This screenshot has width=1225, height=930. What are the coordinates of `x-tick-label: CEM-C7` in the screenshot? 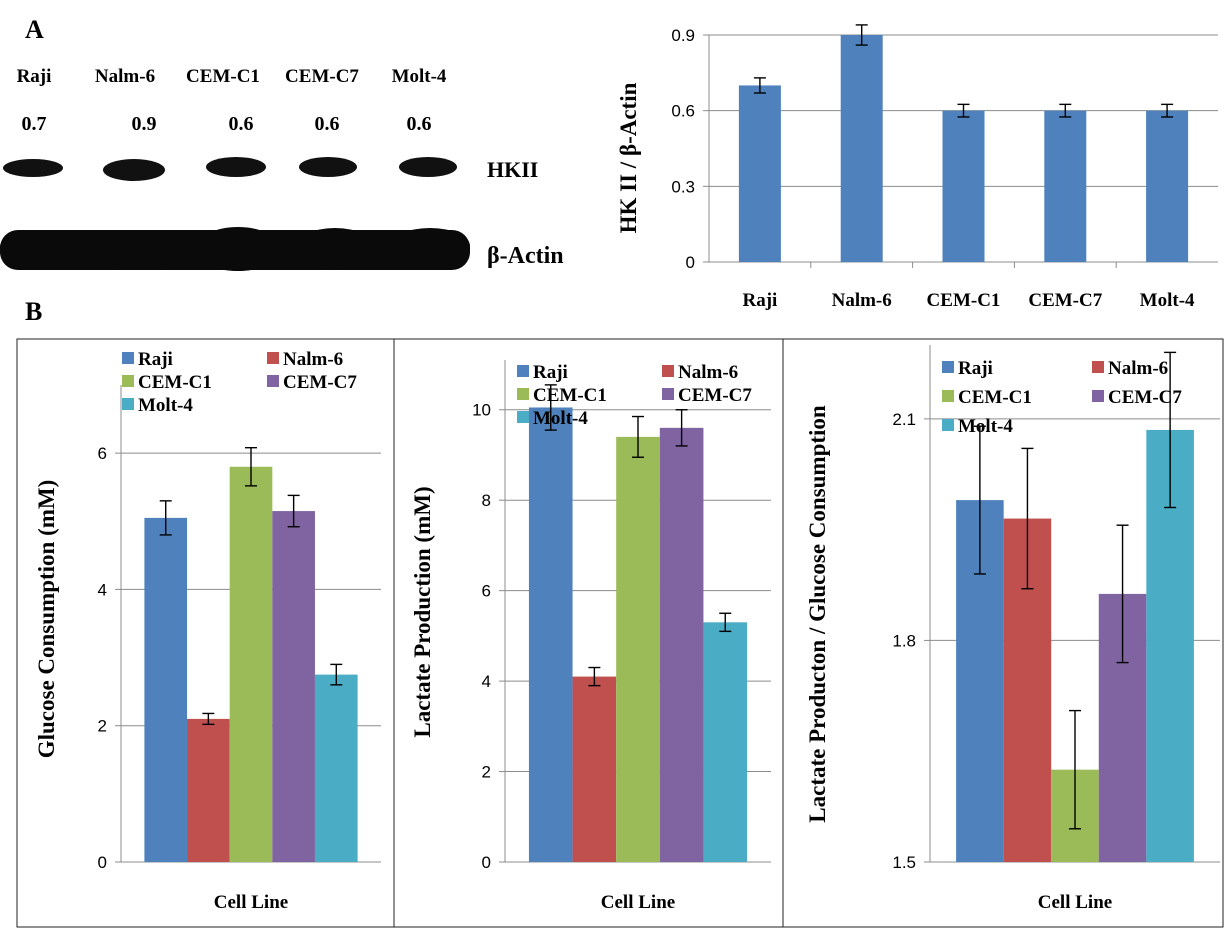 It's located at (1065, 300).